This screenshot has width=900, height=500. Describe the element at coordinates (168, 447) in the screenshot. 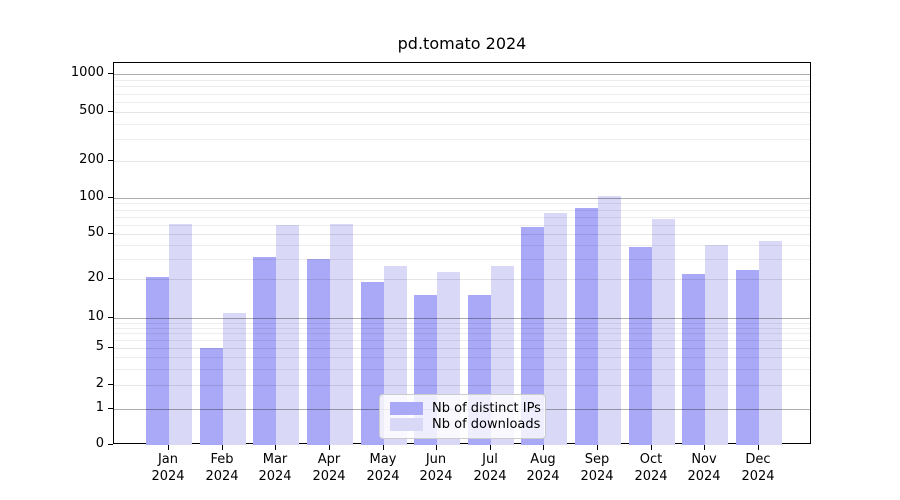

I see `x-tick-mark-jan` at that location.